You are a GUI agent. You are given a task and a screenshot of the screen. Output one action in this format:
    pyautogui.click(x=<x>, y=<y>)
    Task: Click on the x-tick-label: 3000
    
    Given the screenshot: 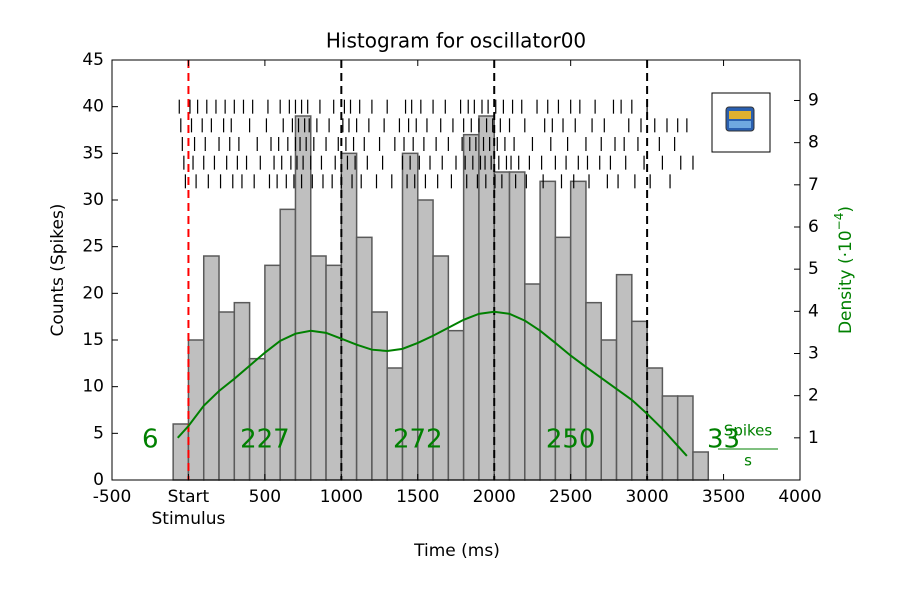 What is the action you would take?
    pyautogui.click(x=647, y=497)
    